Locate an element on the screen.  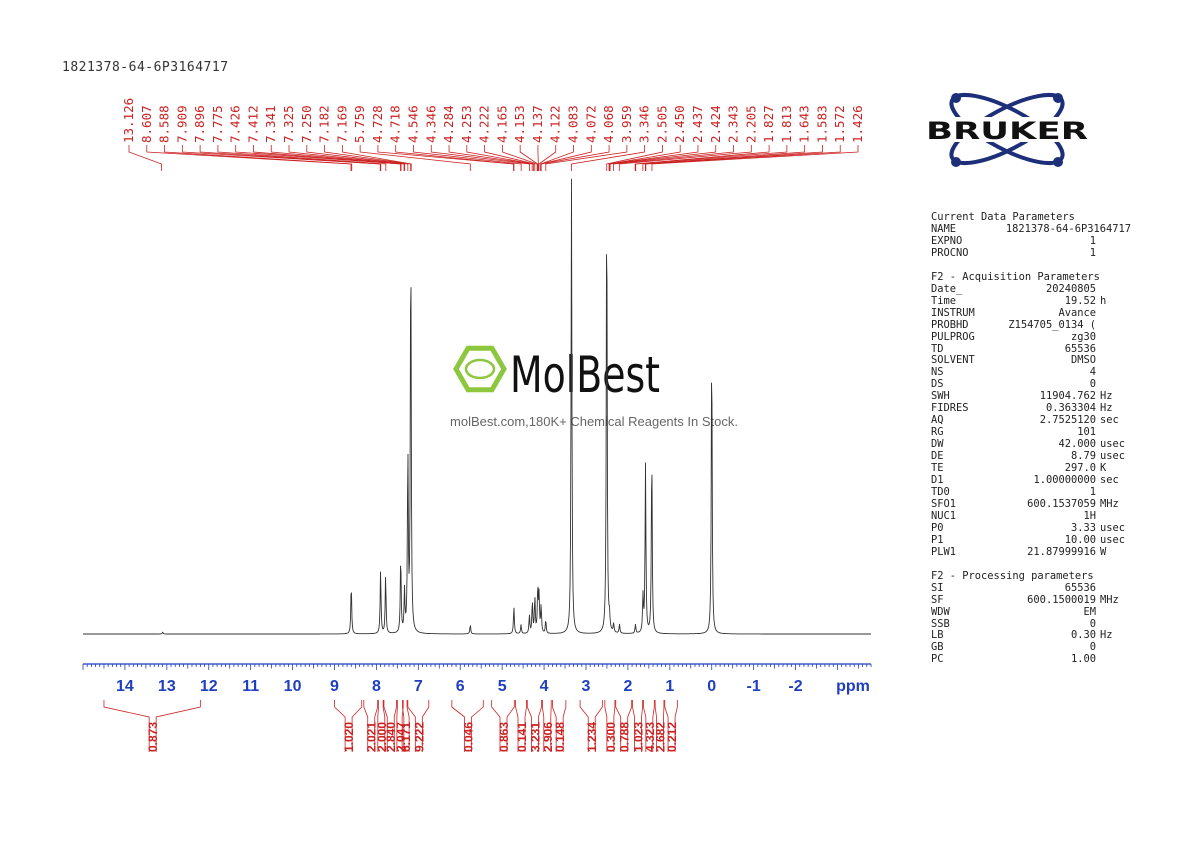
param-unit: sec is located at coordinates (1109, 480).